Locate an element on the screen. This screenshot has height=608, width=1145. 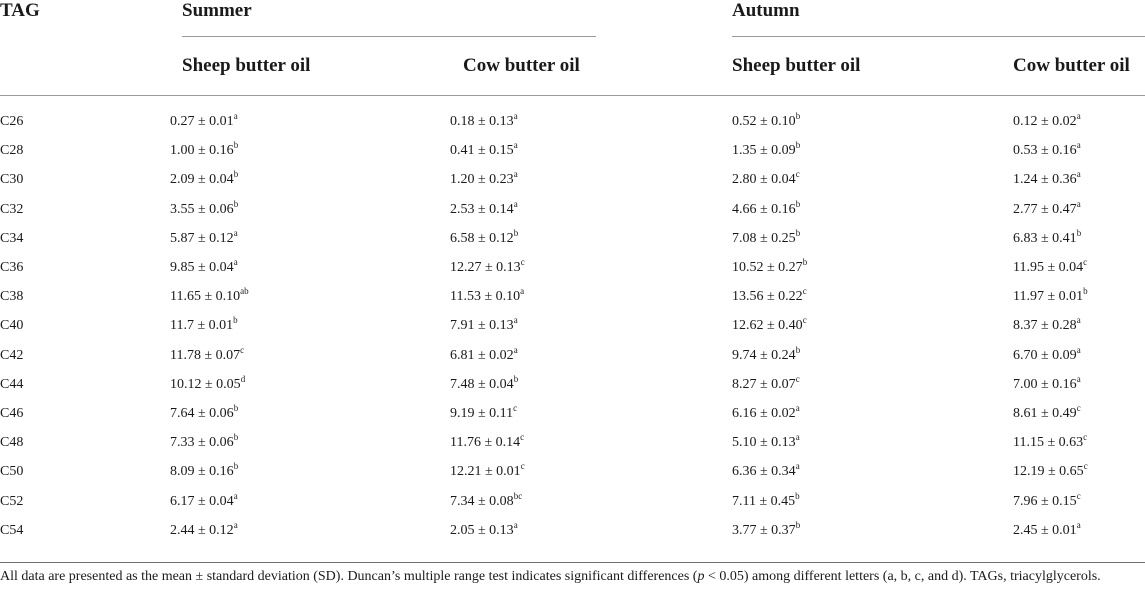
cell-value: 6.36 ± 0.34 is located at coordinates (764, 471).